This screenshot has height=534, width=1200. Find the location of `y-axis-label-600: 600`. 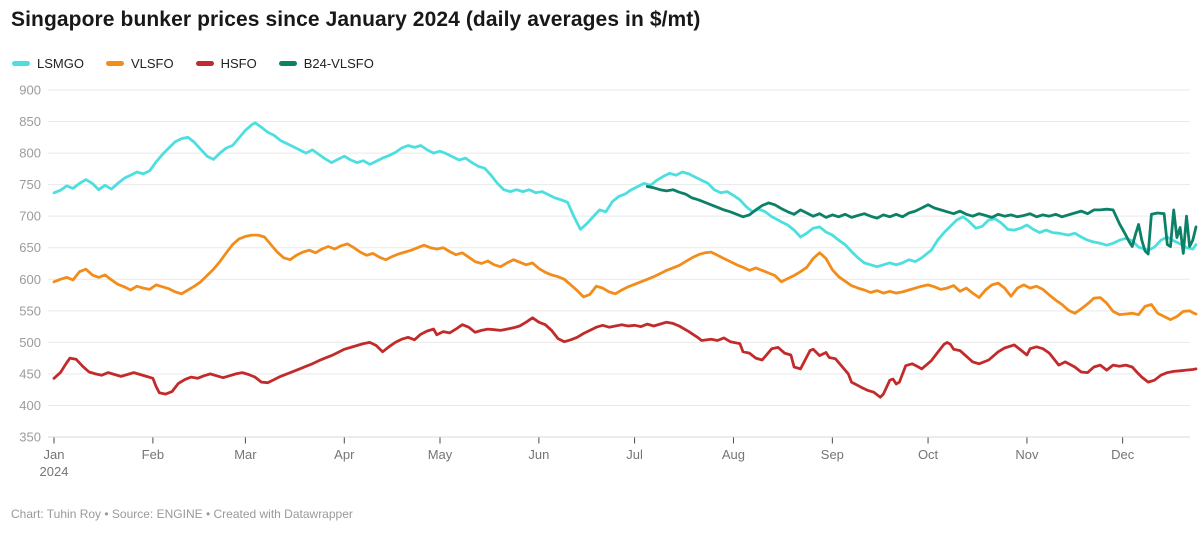

y-axis-label-600: 600 is located at coordinates (30, 279).